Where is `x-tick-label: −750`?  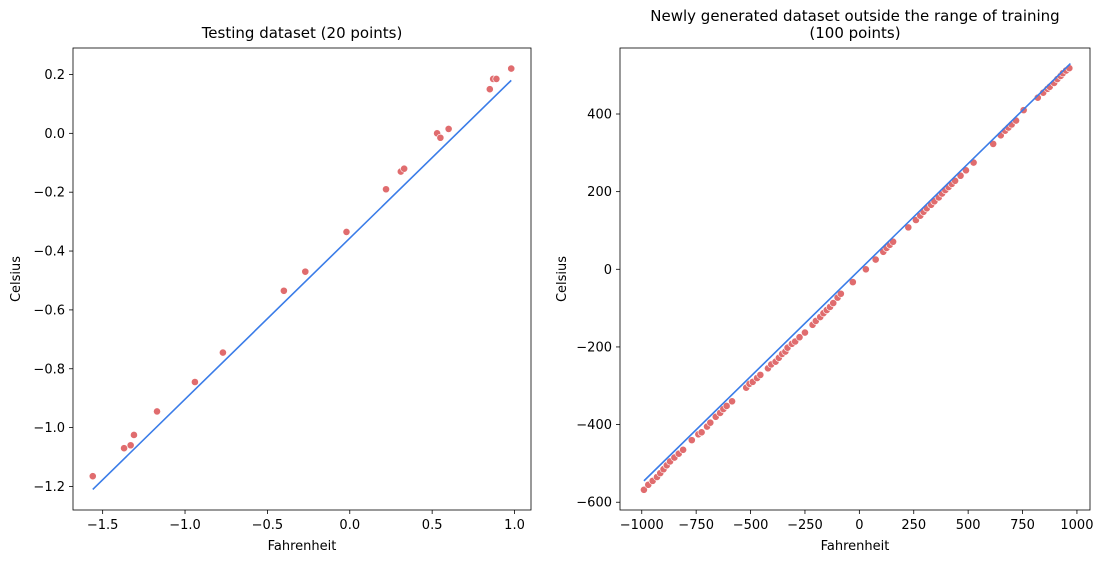
x-tick-label: −750 is located at coordinates (696, 525).